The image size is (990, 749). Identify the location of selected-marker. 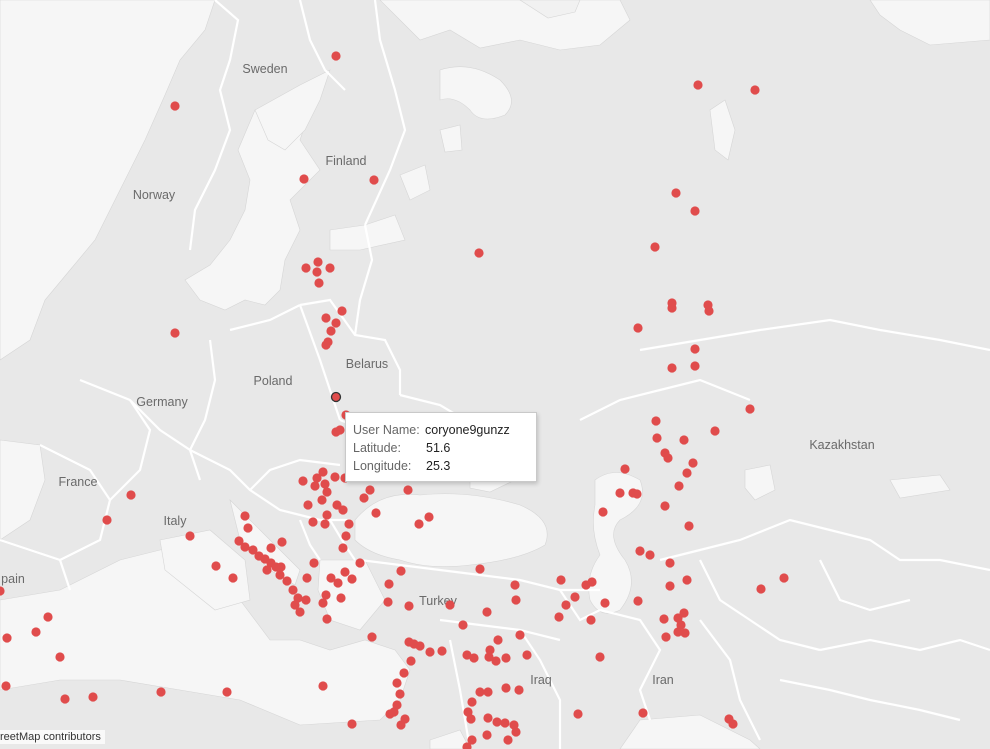
(336, 397).